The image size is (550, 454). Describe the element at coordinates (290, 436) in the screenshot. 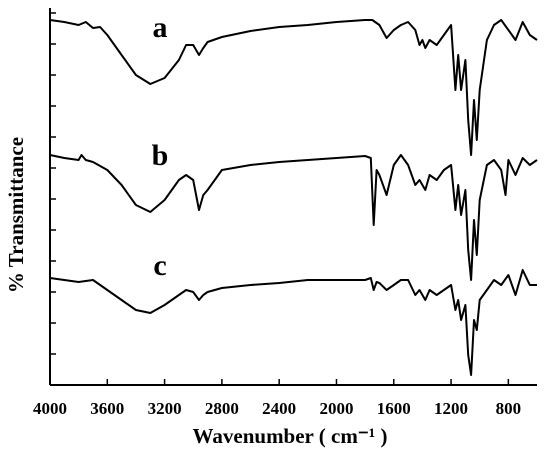

I see `x-axis-label: Wavenumber ( cm⁻¹ )` at that location.